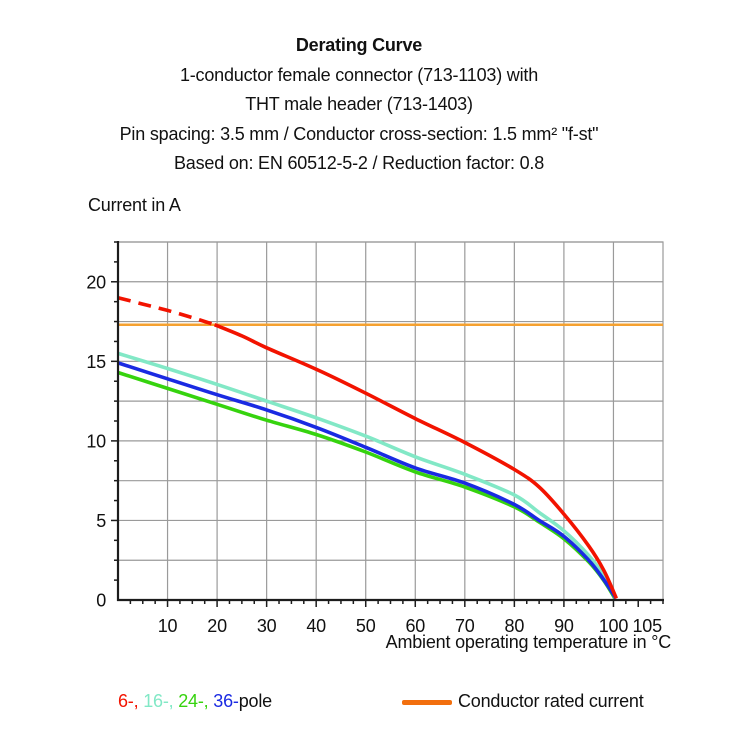 The width and height of the screenshot is (750, 750). I want to click on rated-current-line-swatch, so click(427, 702).